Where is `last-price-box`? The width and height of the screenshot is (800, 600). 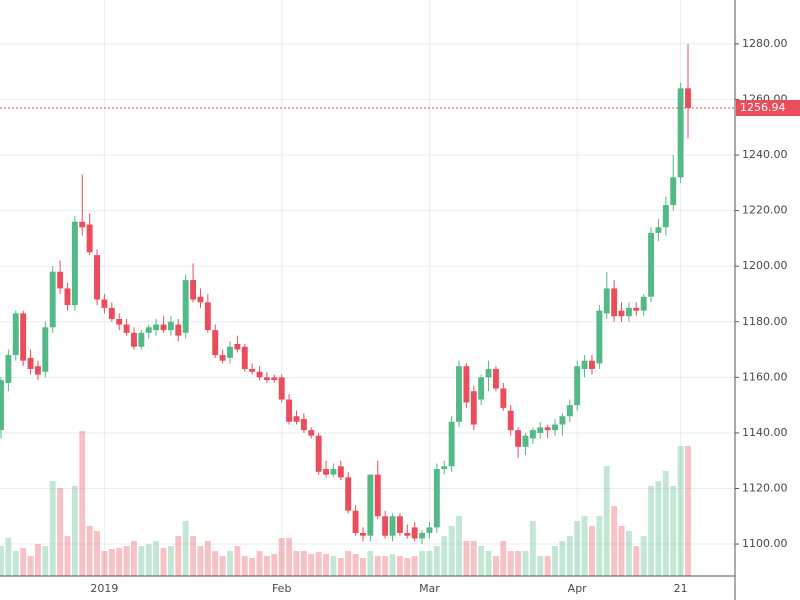
last-price-box is located at coordinates (768, 107).